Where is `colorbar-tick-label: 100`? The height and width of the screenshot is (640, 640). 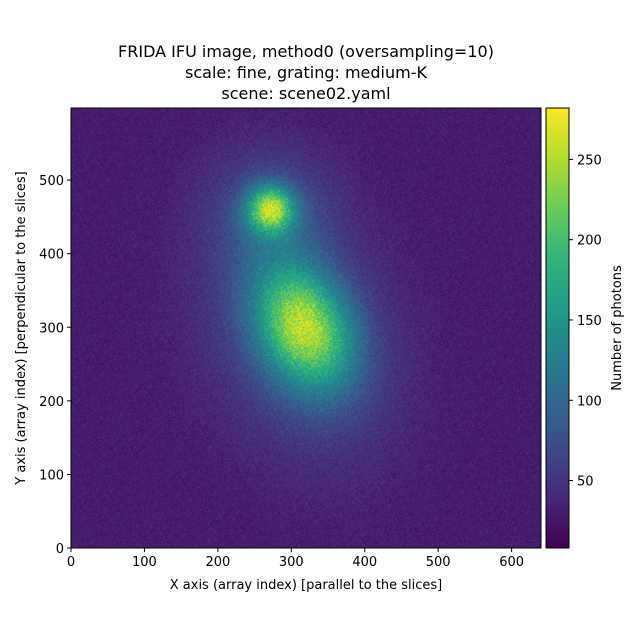 colorbar-tick-label: 100 is located at coordinates (589, 401).